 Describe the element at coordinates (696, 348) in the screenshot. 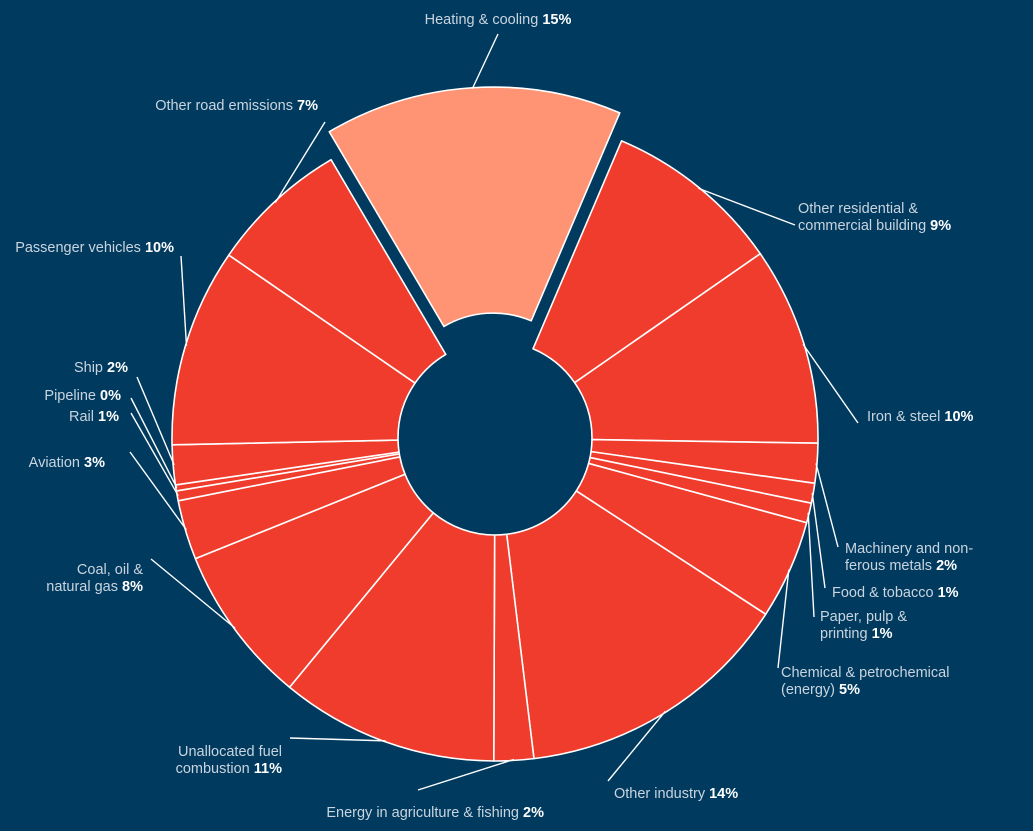

I see `slice-iron-steel` at that location.